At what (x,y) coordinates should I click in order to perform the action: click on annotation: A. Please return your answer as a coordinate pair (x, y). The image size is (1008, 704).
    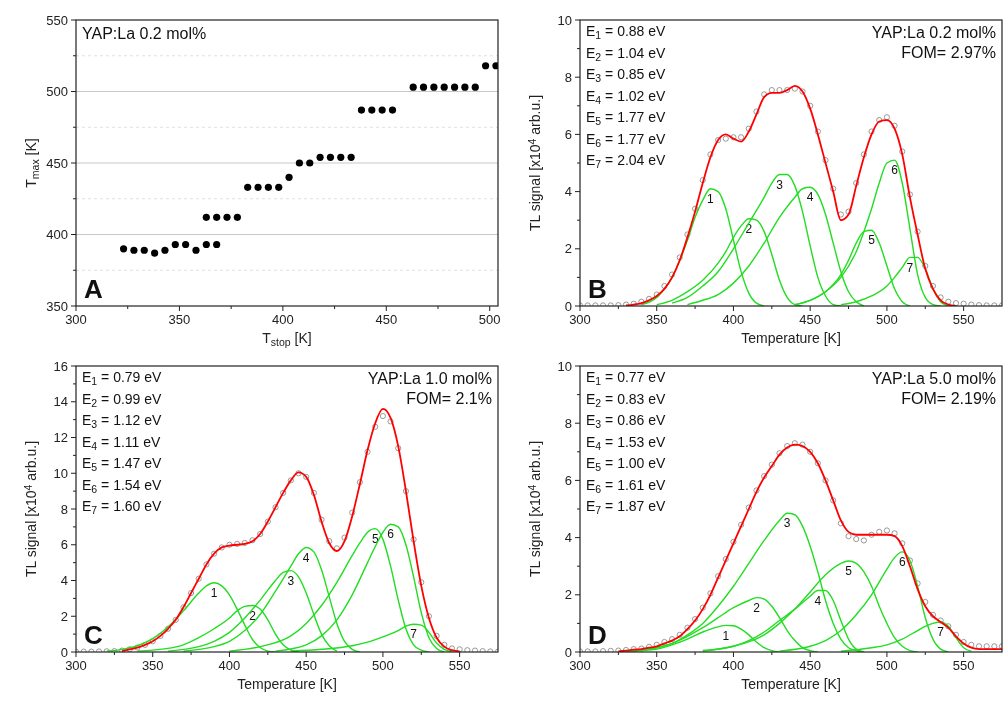
    Looking at the image, I should click on (93, 289).